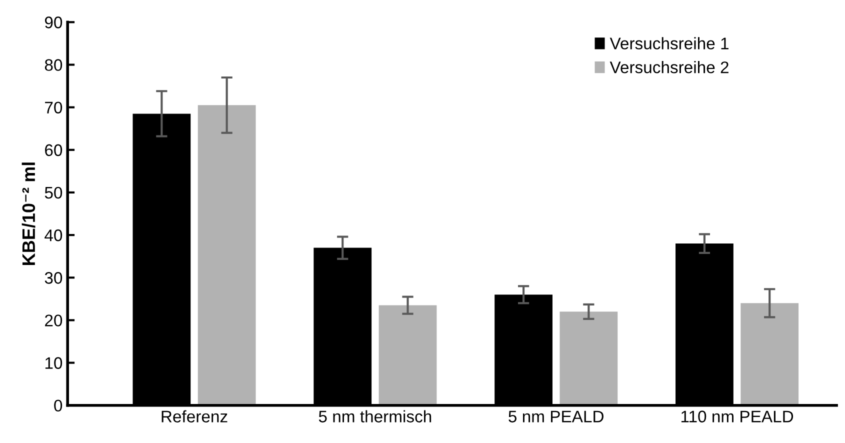 Image resolution: width=845 pixels, height=443 pixels. I want to click on y-tick-label: 20, so click(53, 320).